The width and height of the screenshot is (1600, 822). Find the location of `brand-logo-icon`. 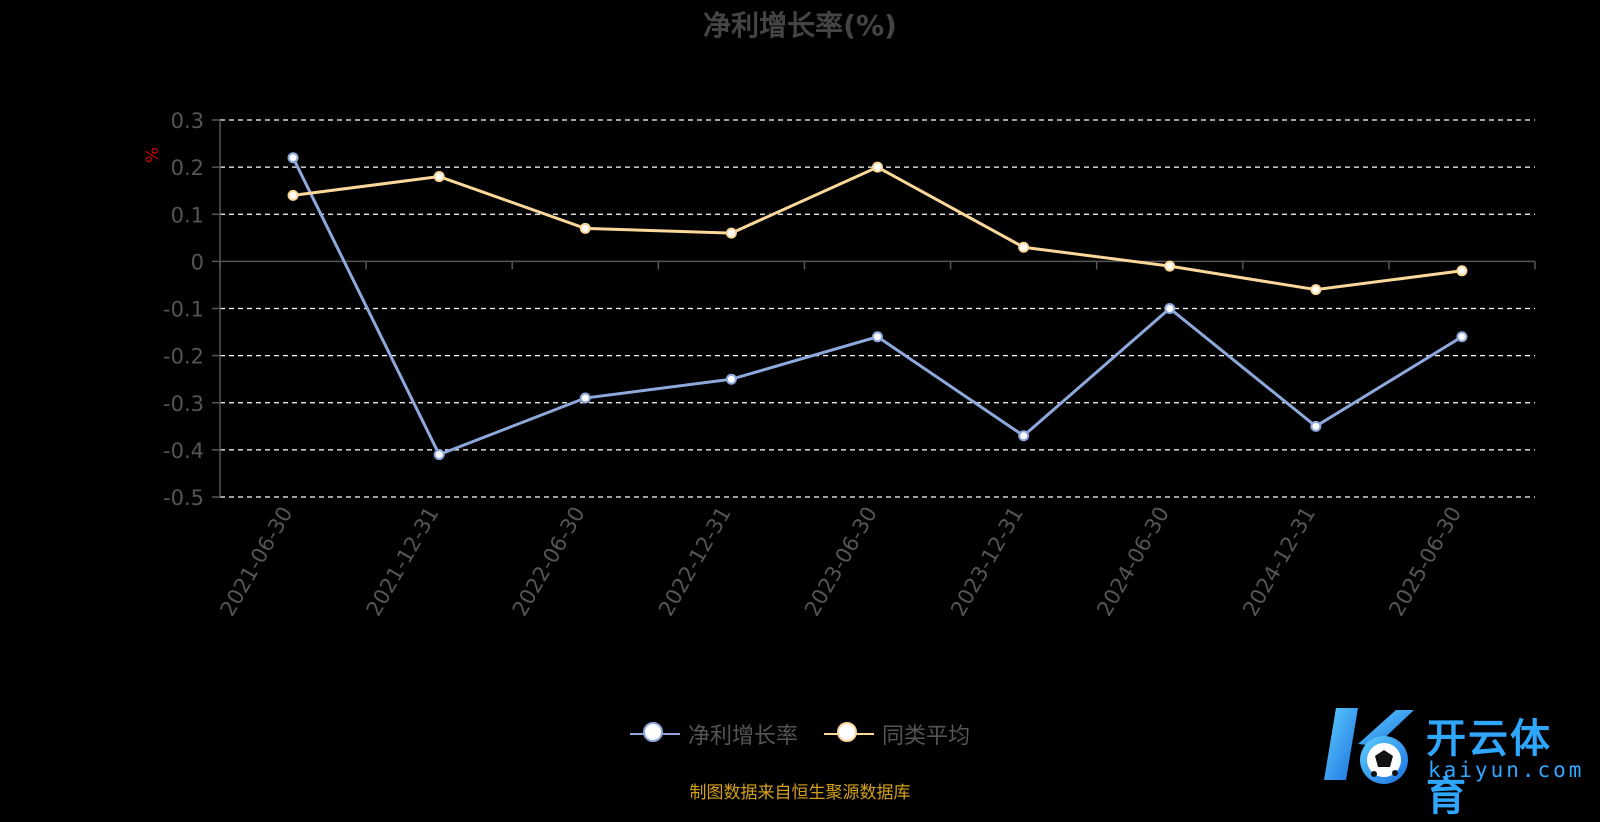

brand-logo-icon is located at coordinates (1369, 746).